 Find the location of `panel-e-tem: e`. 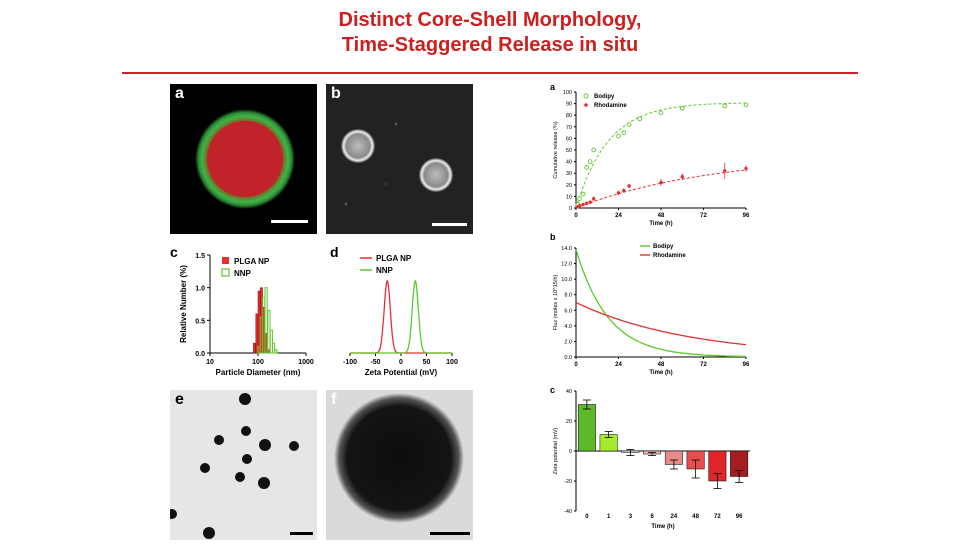

panel-e-tem: e is located at coordinates (243, 465).